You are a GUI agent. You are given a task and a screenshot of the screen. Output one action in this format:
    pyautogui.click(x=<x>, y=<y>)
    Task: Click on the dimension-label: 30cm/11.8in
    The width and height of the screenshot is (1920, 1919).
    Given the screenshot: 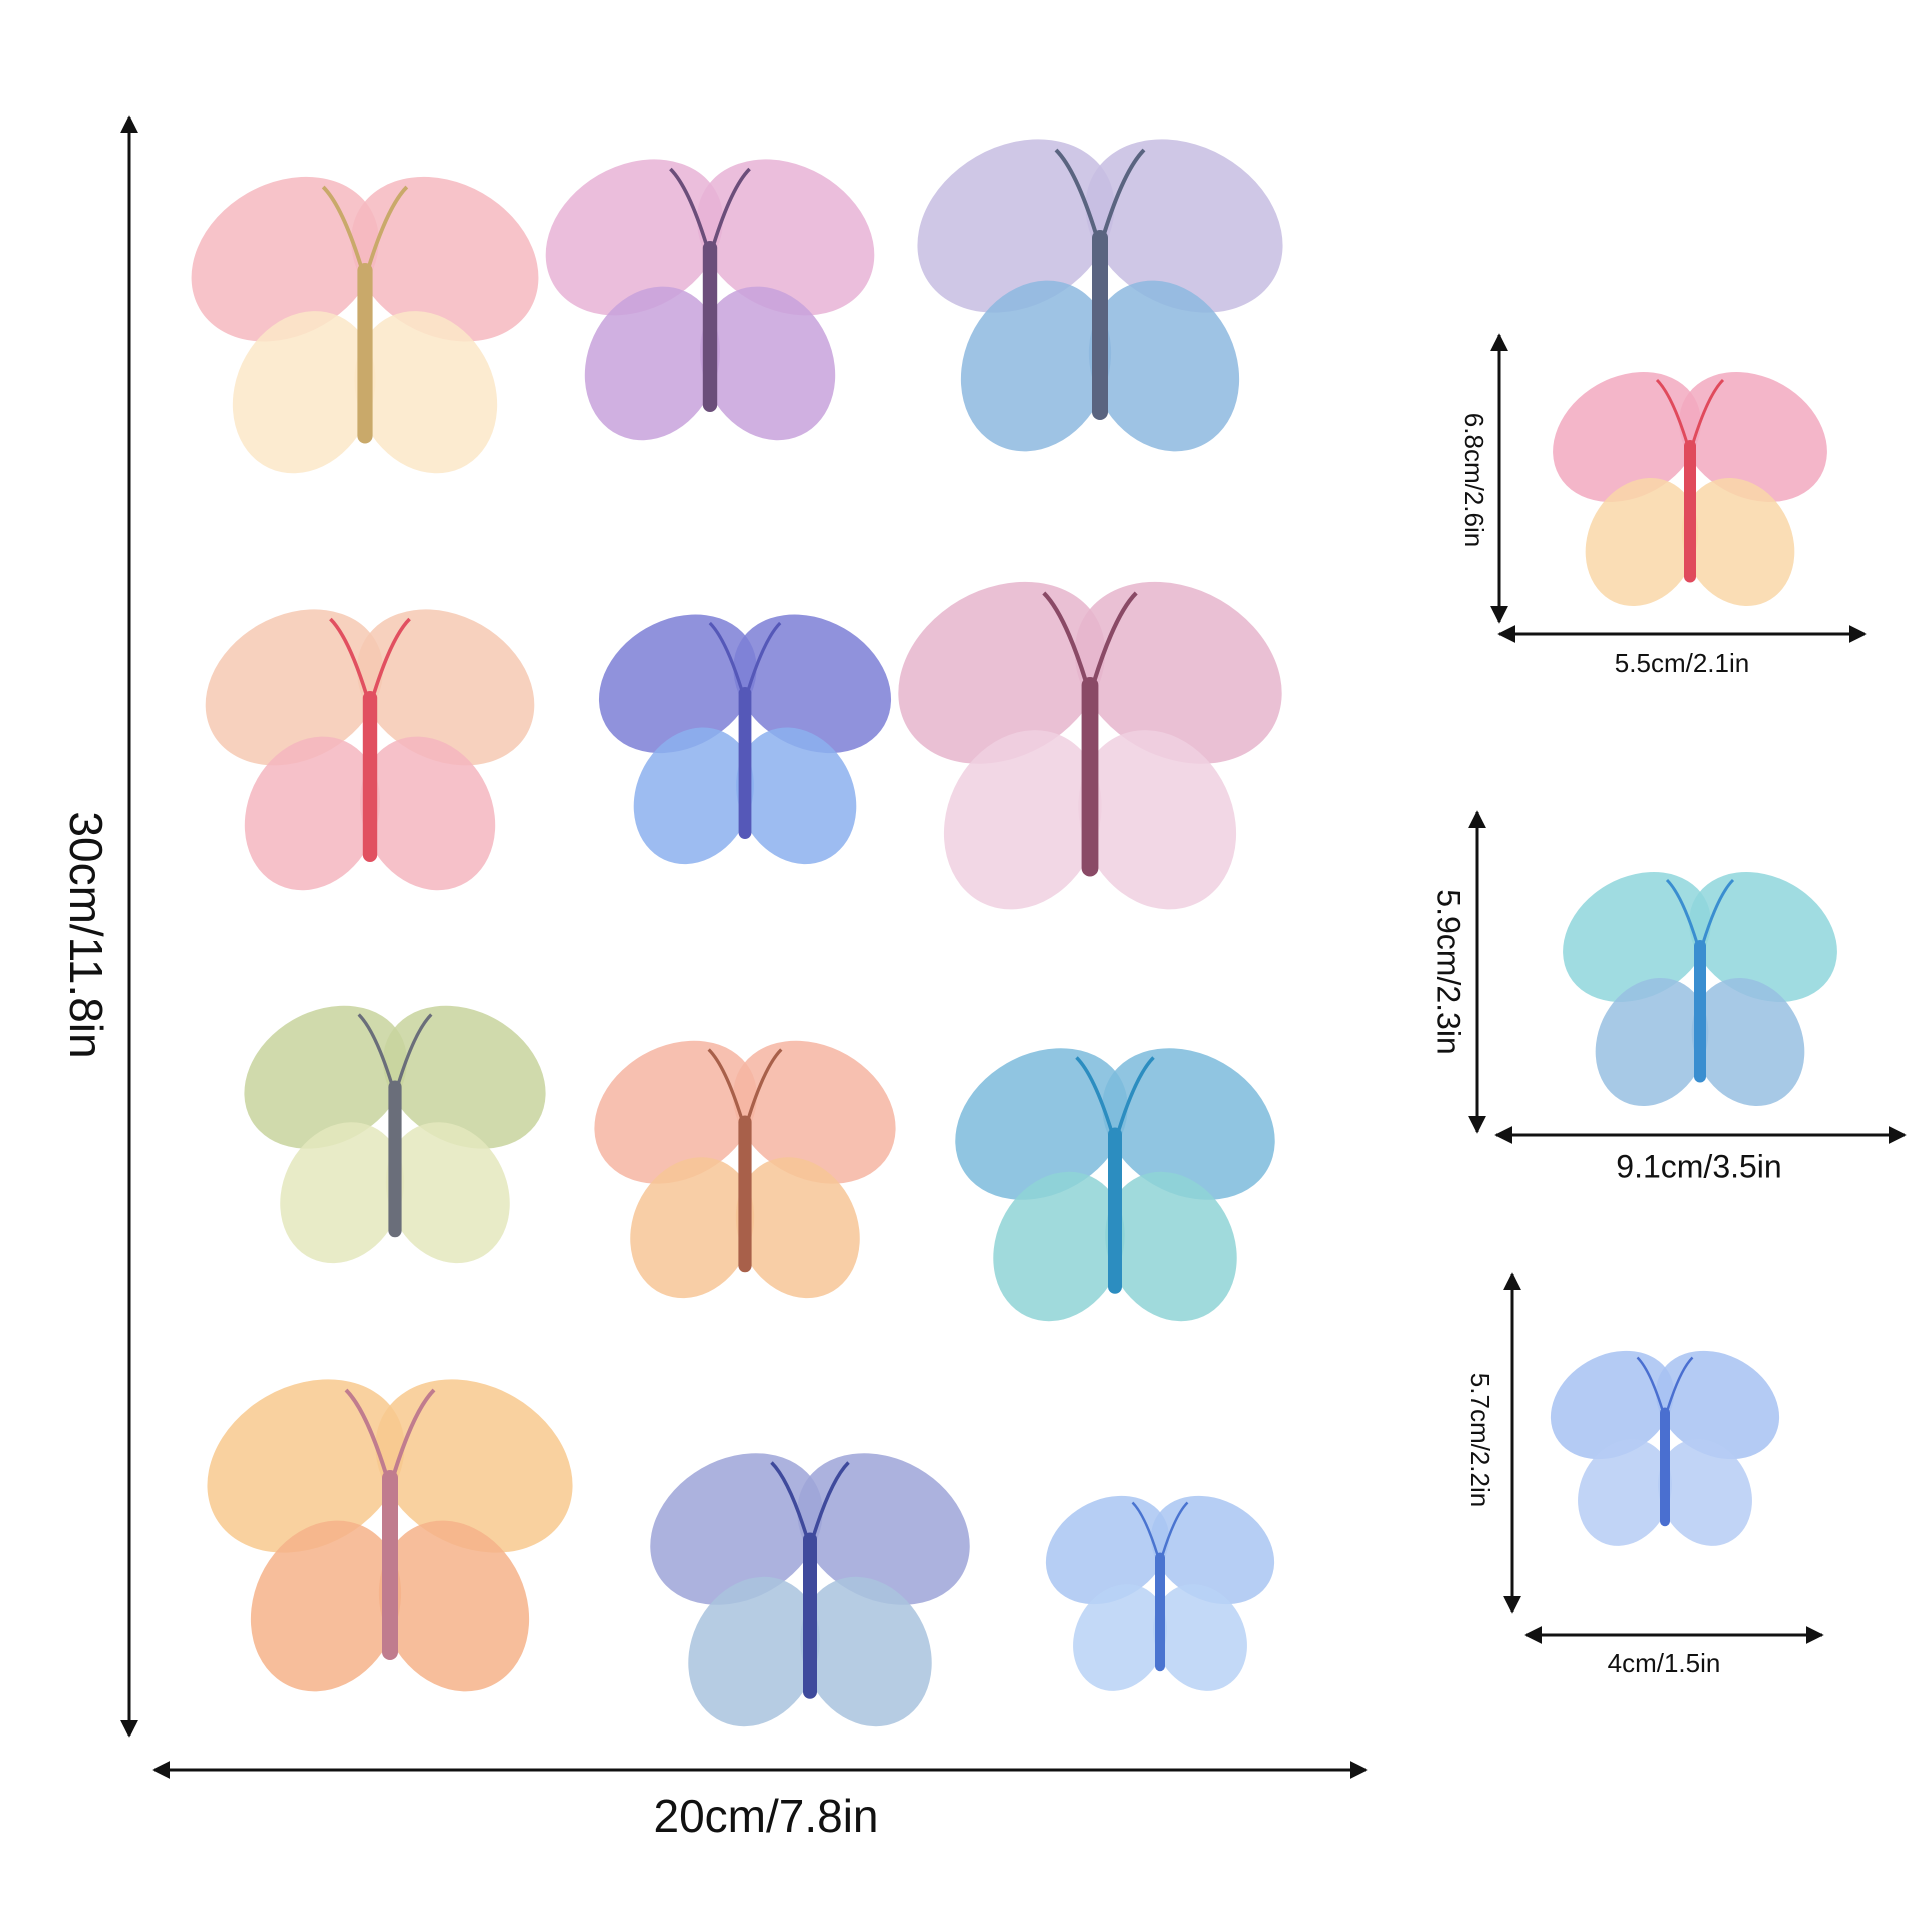 What is the action you would take?
    pyautogui.click(x=86, y=934)
    